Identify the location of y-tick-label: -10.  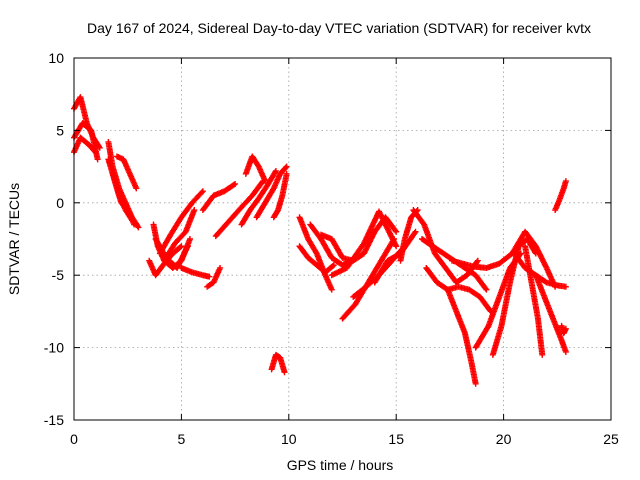
(54, 348).